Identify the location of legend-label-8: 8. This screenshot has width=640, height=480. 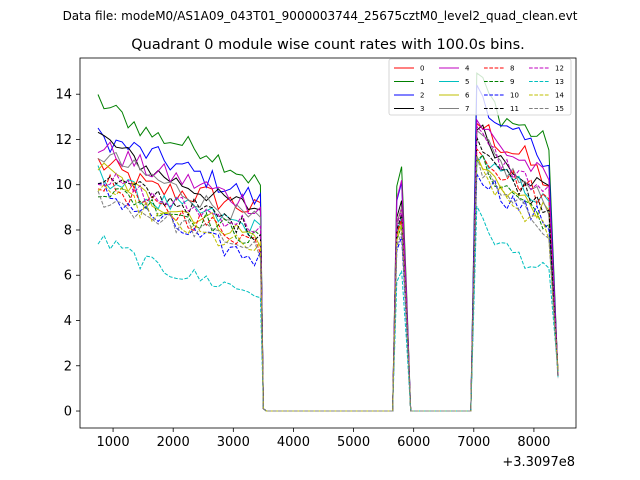
(512, 69).